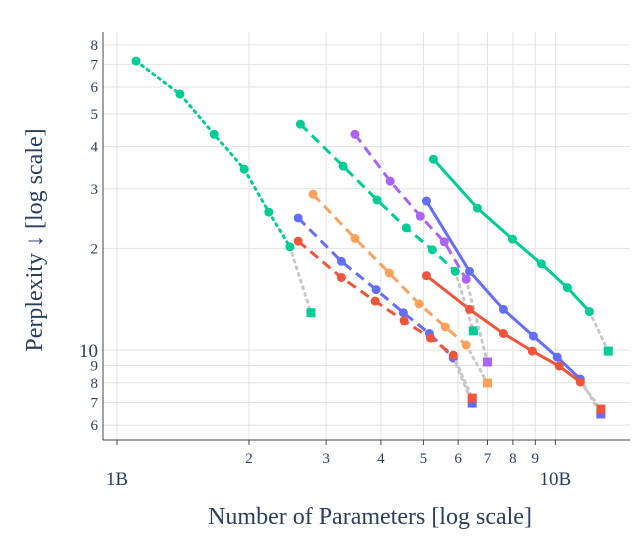  I want to click on x-tick-label: 3, so click(326, 459).